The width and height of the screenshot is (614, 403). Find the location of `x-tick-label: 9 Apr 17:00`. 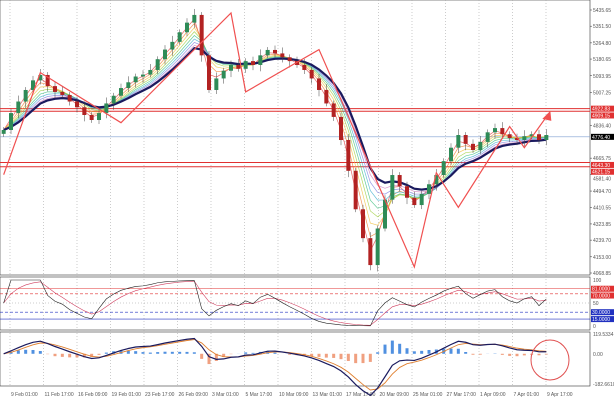

x-tick-label: 9 Apr 17:00 is located at coordinates (560, 395).